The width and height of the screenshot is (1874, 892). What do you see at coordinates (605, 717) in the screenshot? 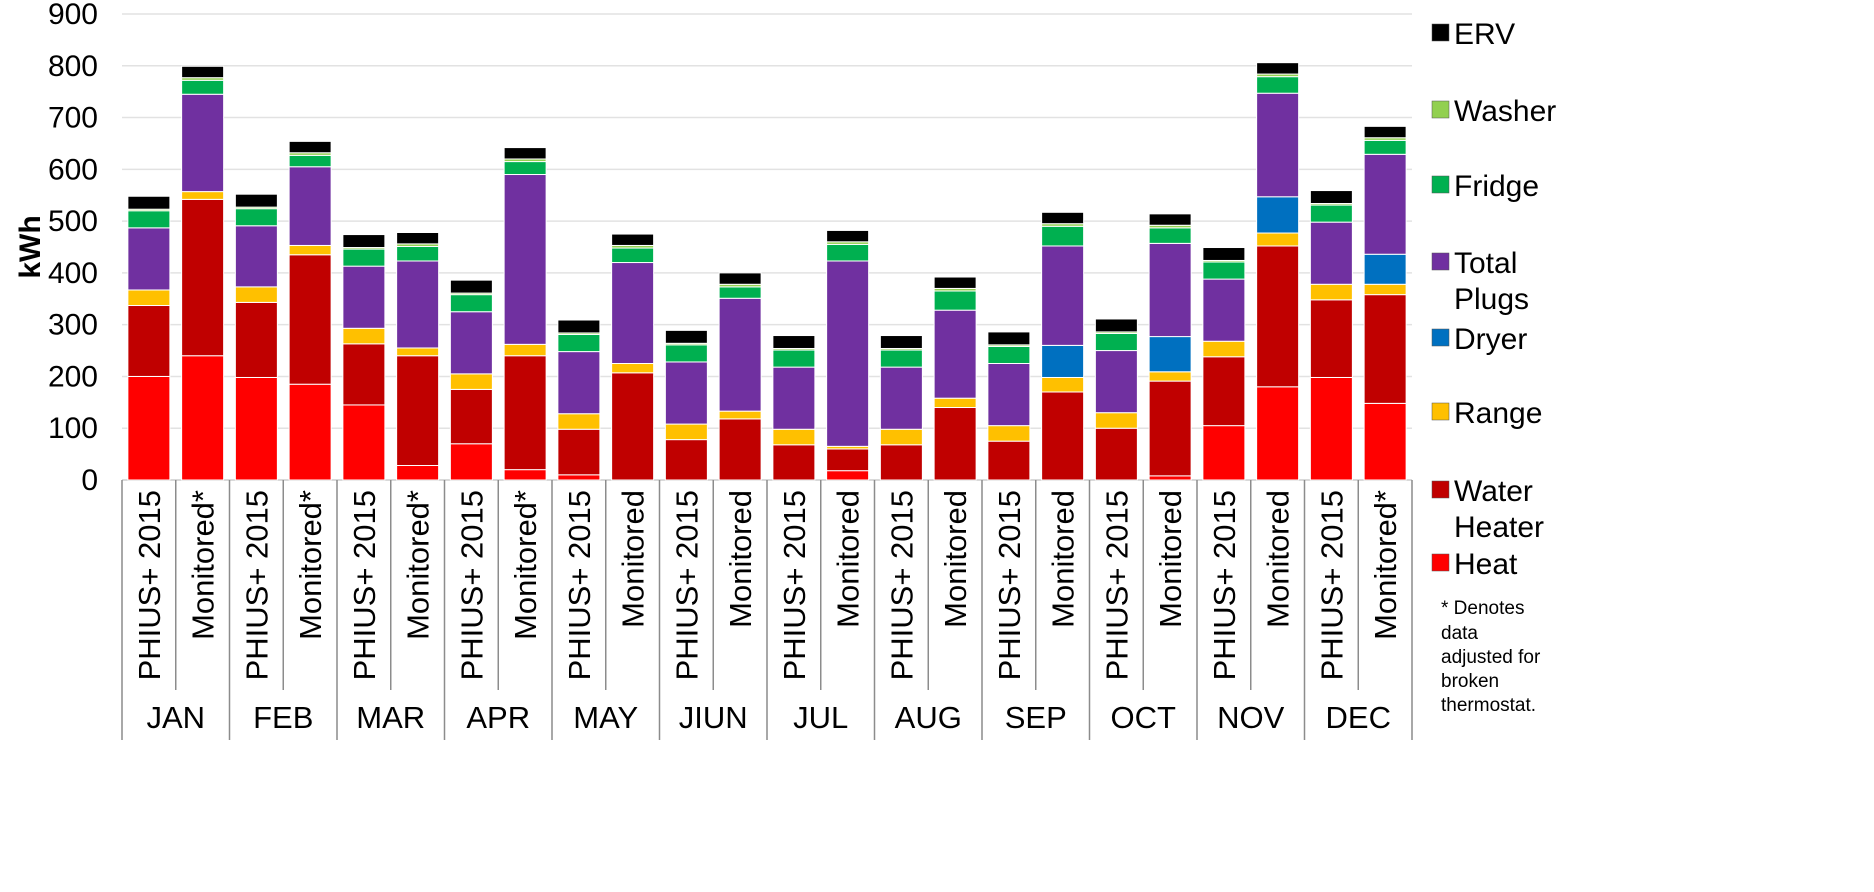
I see `month-label-may: MAY` at bounding box center [605, 717].